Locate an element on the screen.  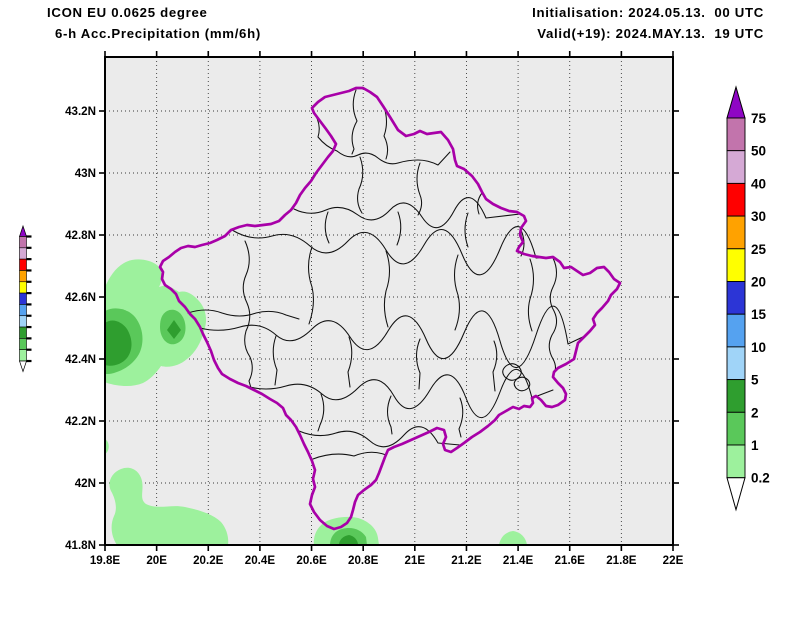
colorbar-level-label: 0.2 is located at coordinates (760, 478).